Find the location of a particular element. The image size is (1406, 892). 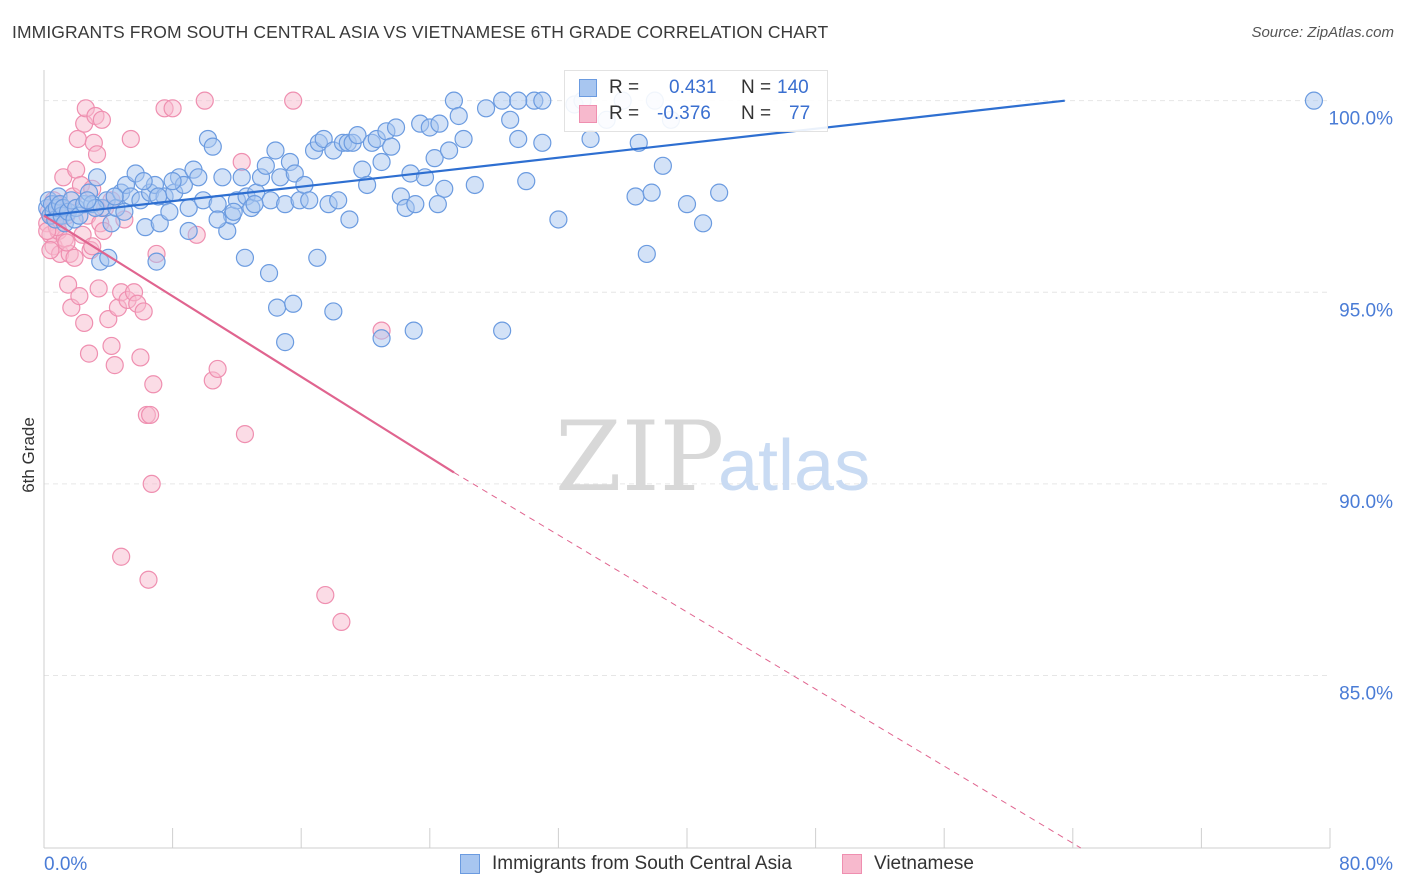

correlation-legend: R = 0.431 N = 140 R = -0.376 N = 77 is located at coordinates (696, 101).